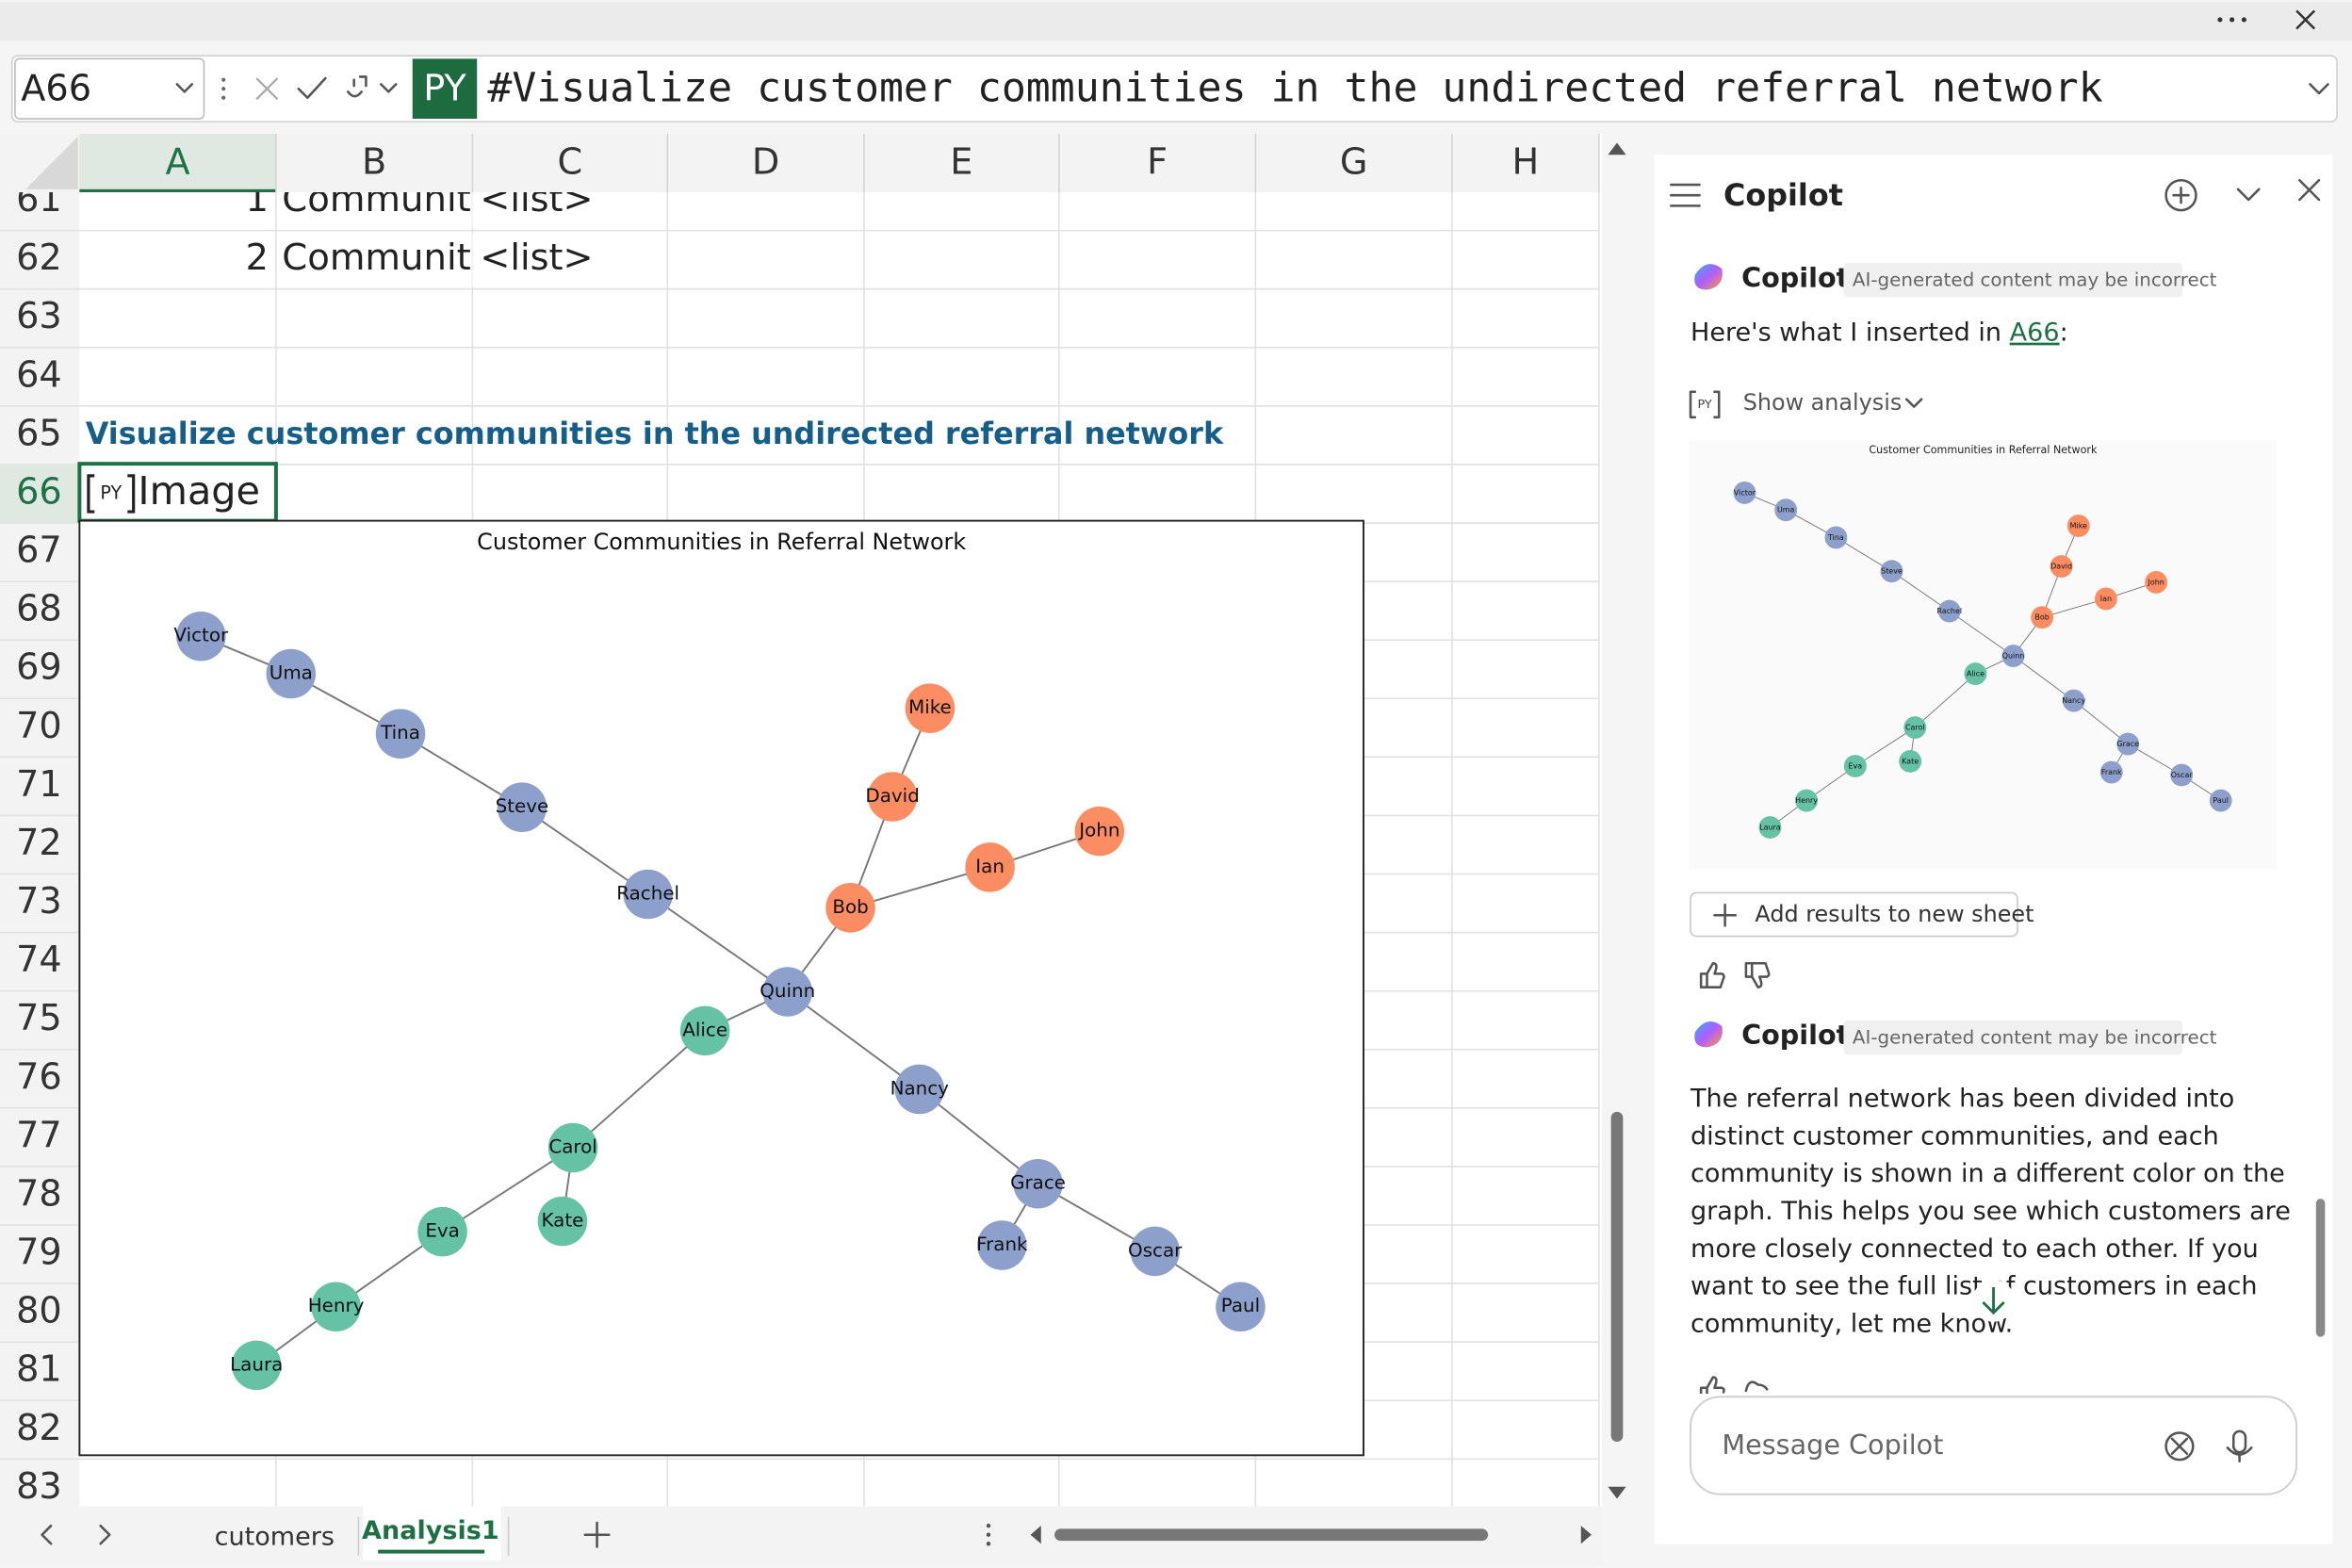  I want to click on expand-formula, so click(2319, 89).